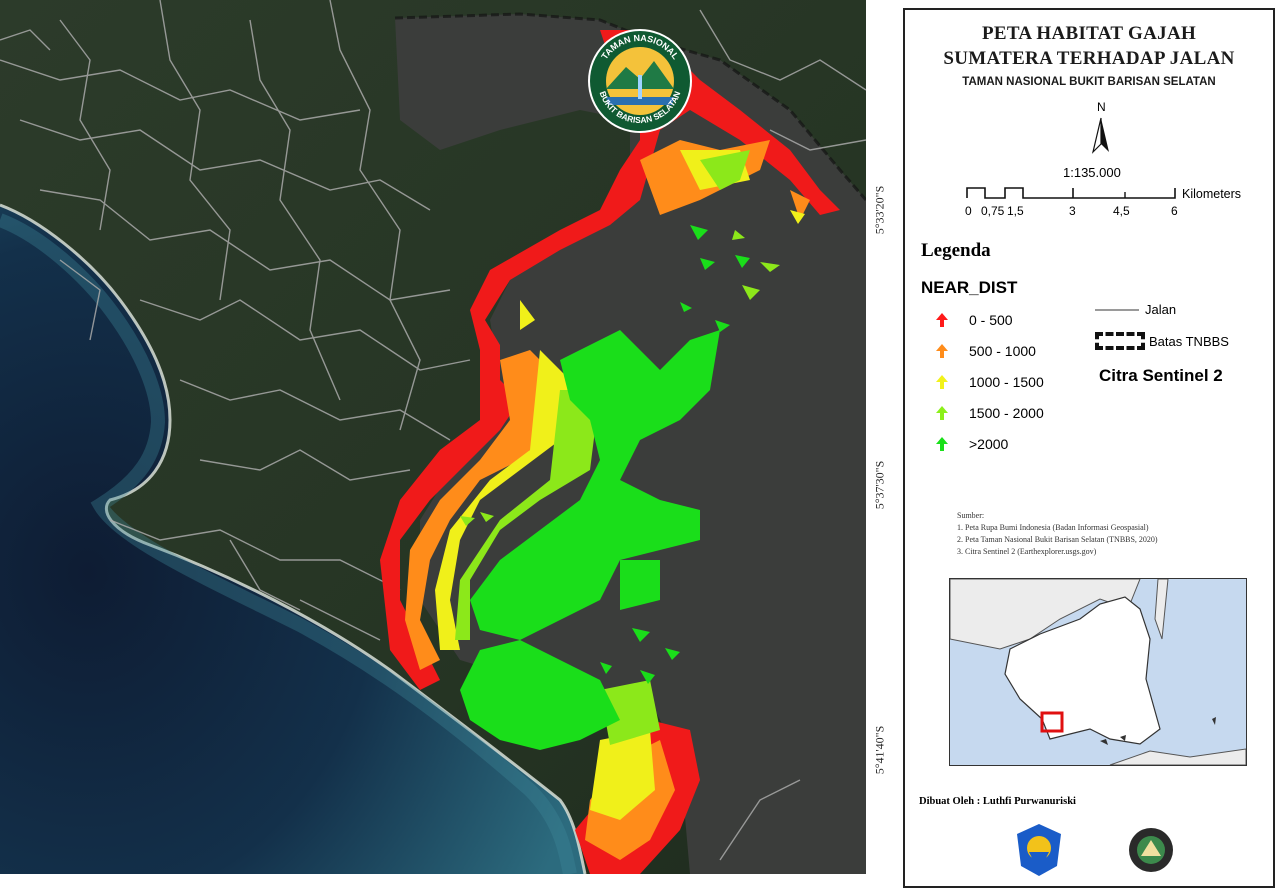 The width and height of the screenshot is (1280, 888). What do you see at coordinates (1101, 107) in the screenshot?
I see `north-label: N` at bounding box center [1101, 107].